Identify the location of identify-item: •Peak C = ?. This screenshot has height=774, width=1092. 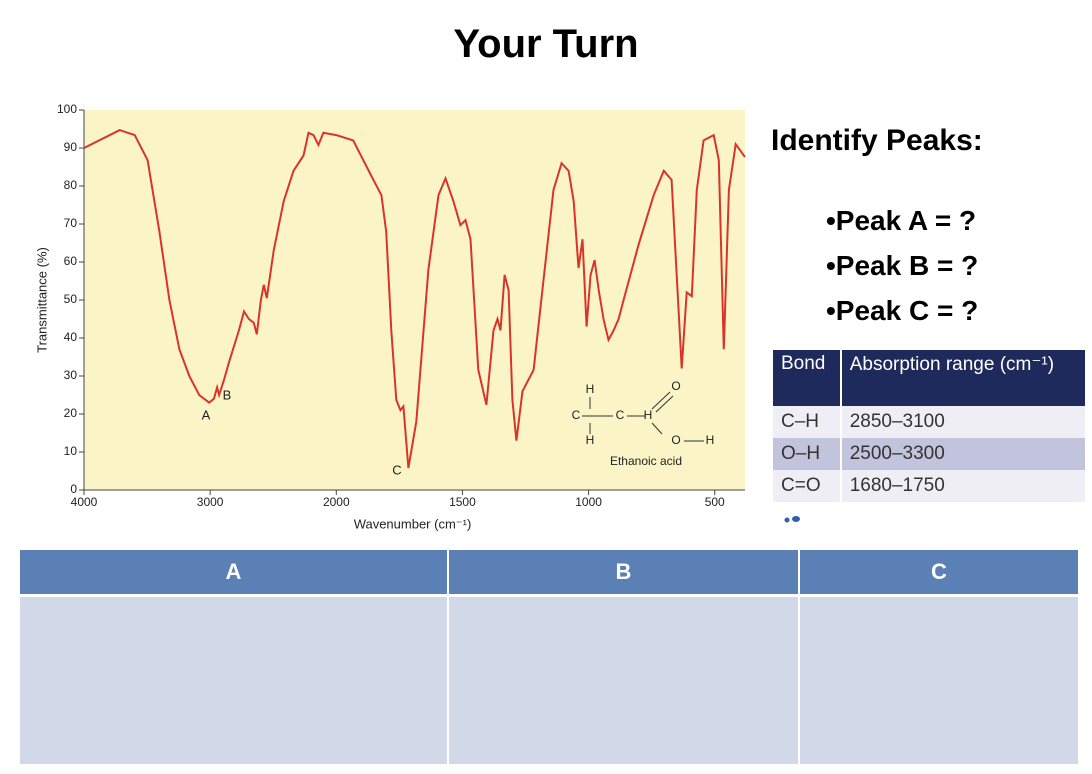
(902, 310).